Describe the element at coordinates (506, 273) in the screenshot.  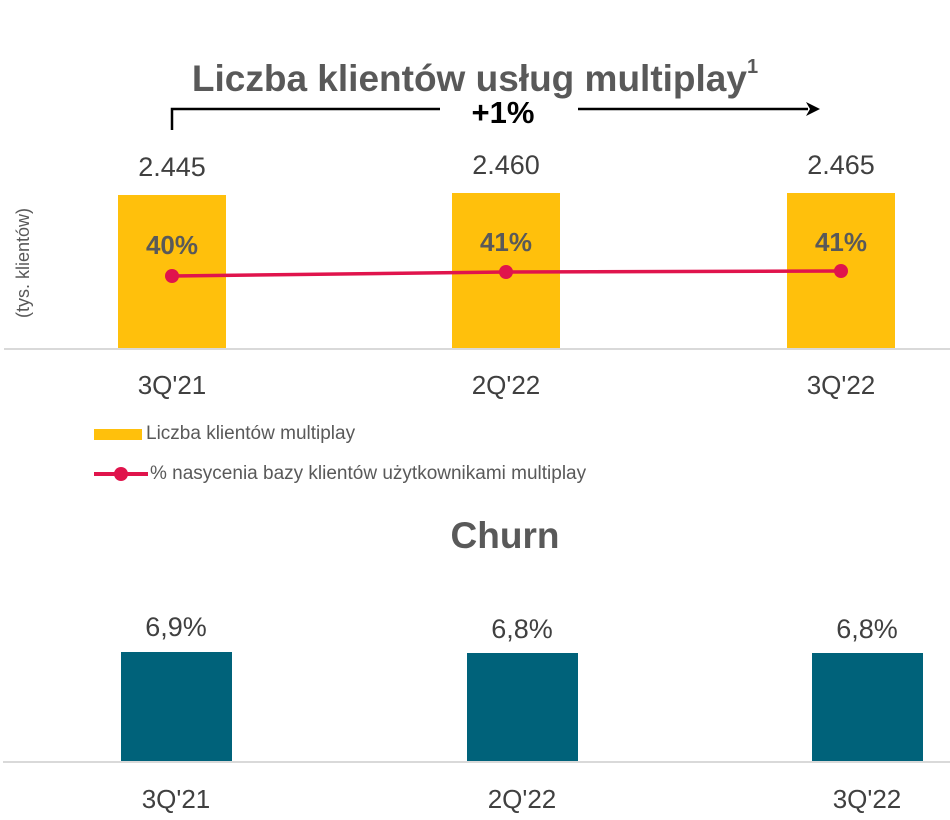
I see `saturation-line` at that location.